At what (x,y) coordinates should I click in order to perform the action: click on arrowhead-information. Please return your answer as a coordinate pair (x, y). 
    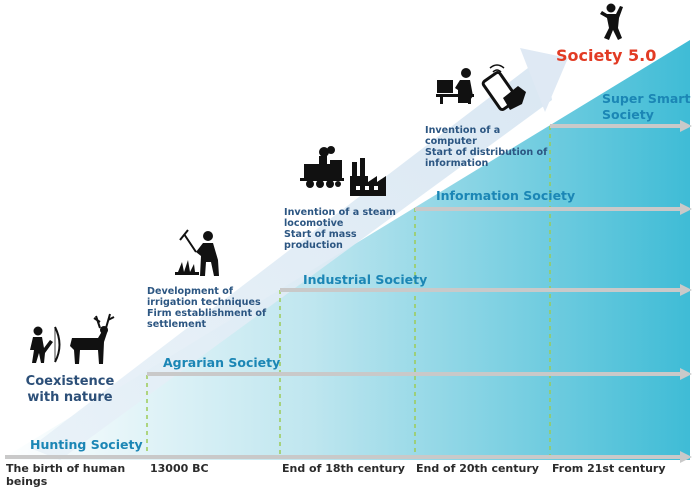
    Looking at the image, I should click on (686, 209).